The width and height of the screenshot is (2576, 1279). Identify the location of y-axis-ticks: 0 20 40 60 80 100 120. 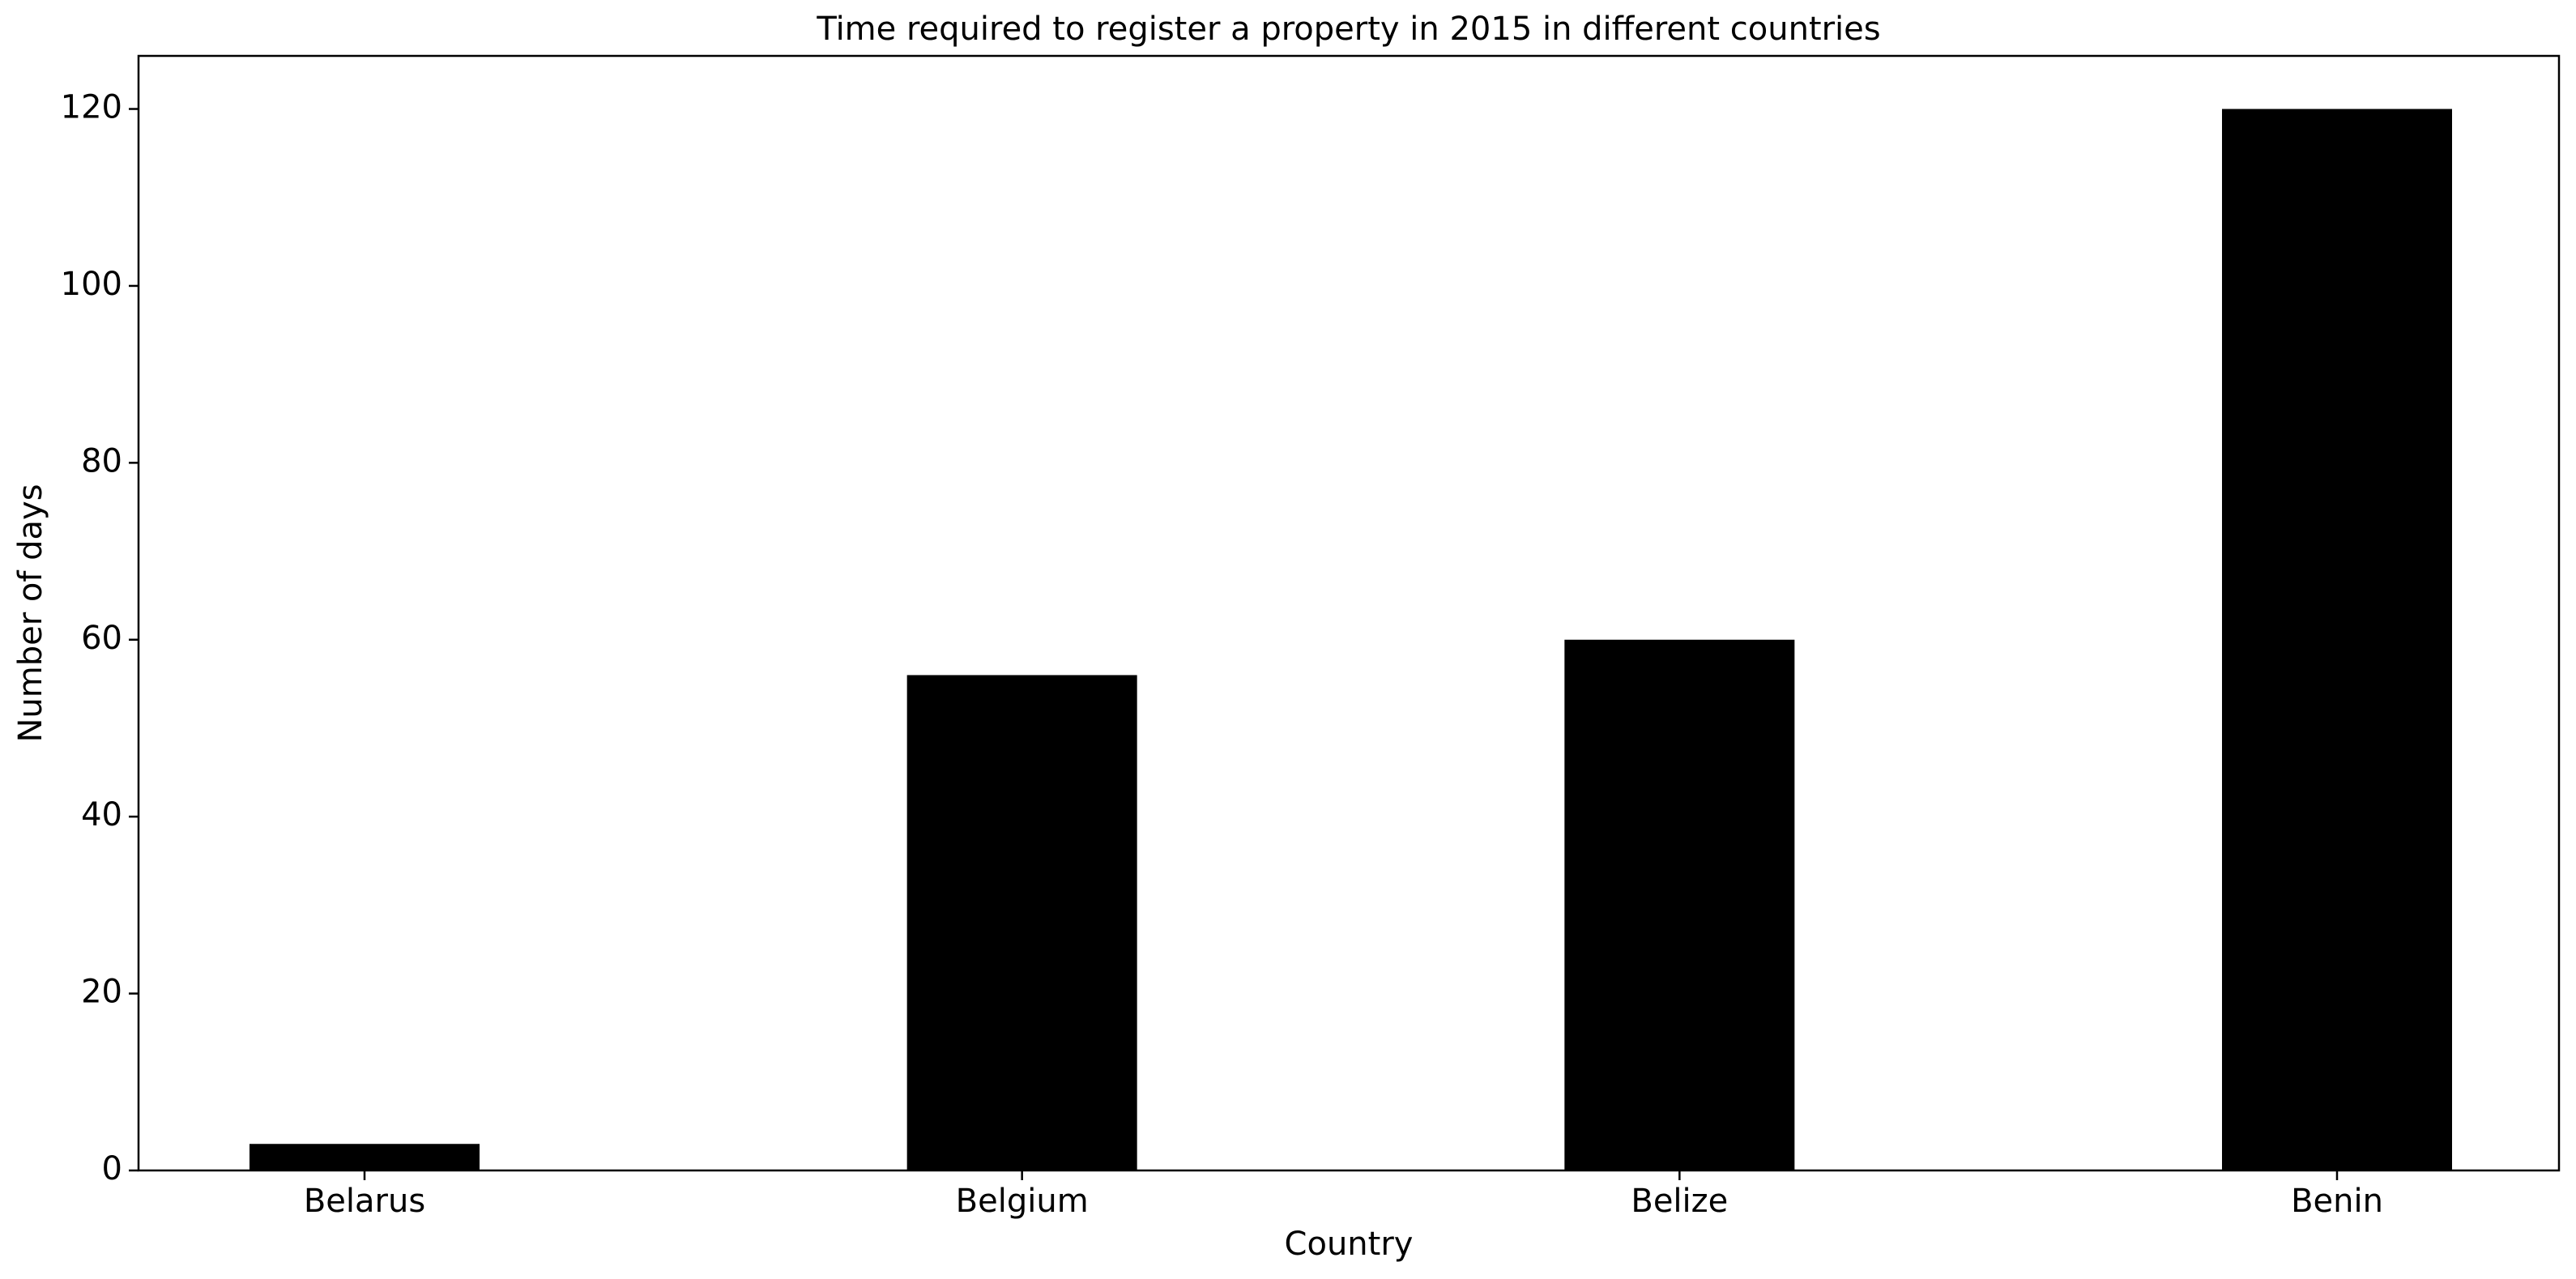
(100, 638).